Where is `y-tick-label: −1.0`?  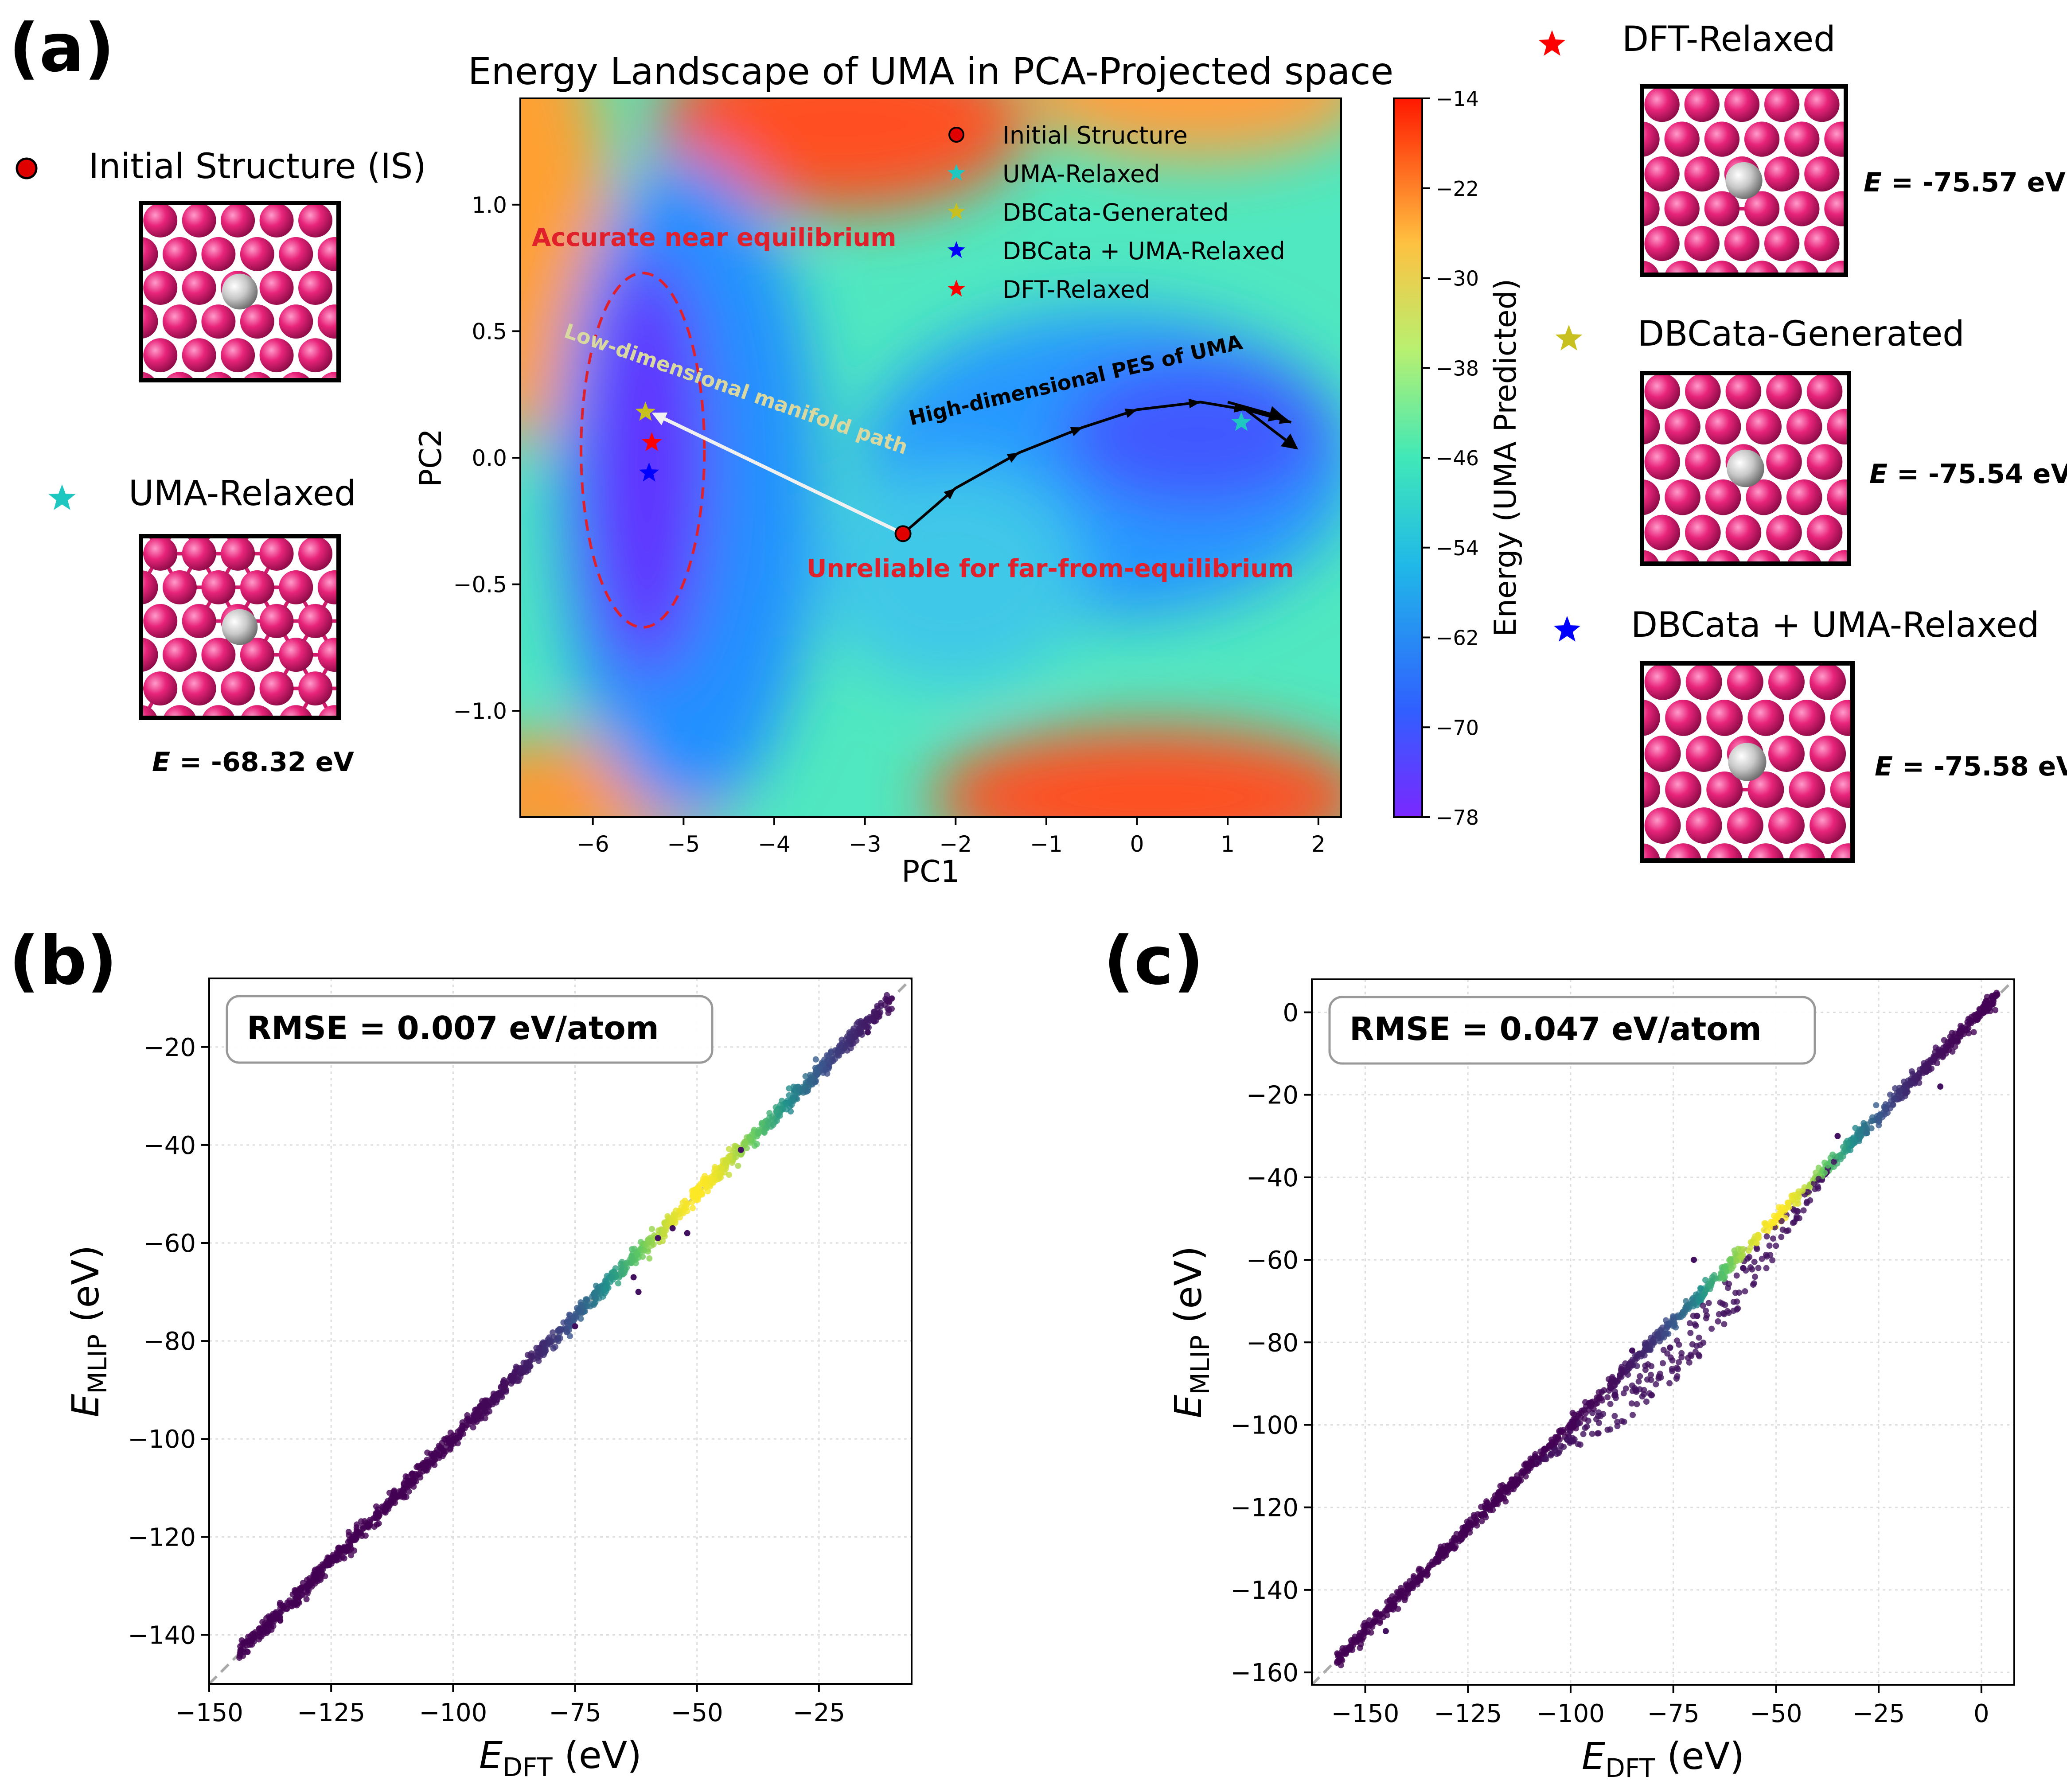
y-tick-label: −1.0 is located at coordinates (480, 711).